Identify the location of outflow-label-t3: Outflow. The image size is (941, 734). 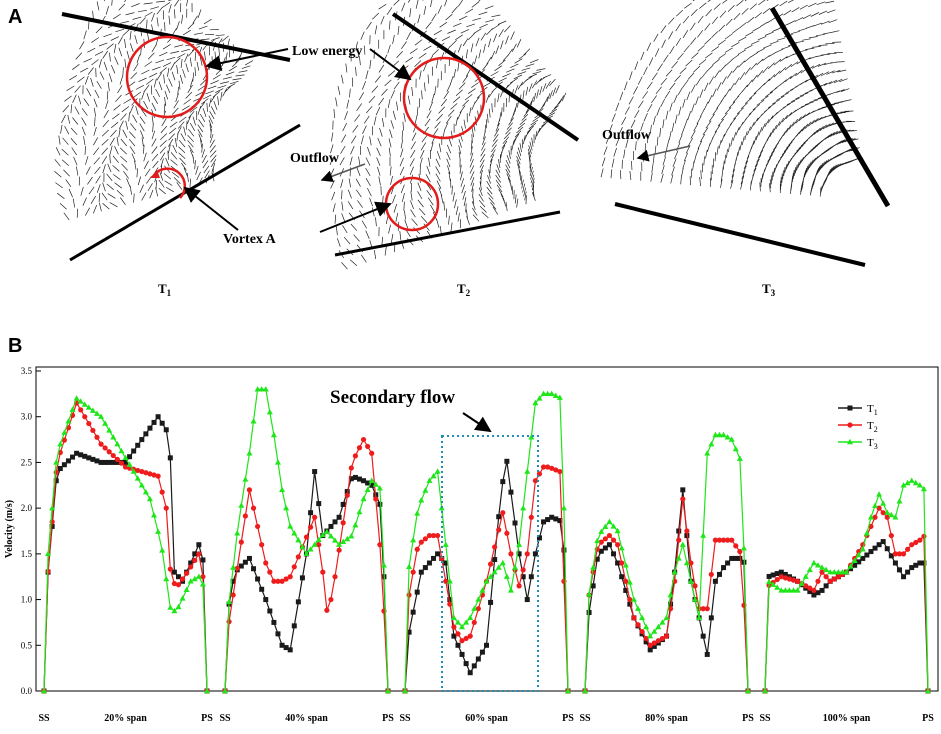
(627, 135).